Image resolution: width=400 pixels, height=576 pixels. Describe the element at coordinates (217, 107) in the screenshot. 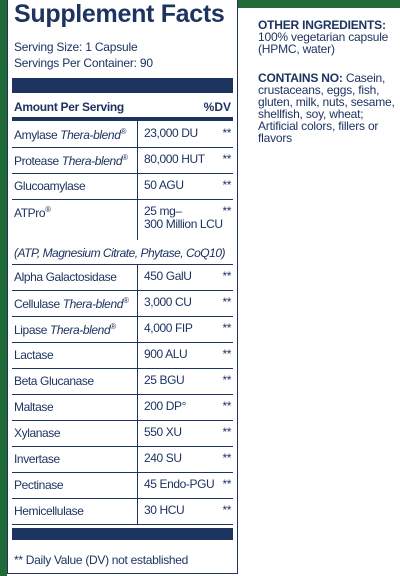

I see `column-dv: %DV` at that location.